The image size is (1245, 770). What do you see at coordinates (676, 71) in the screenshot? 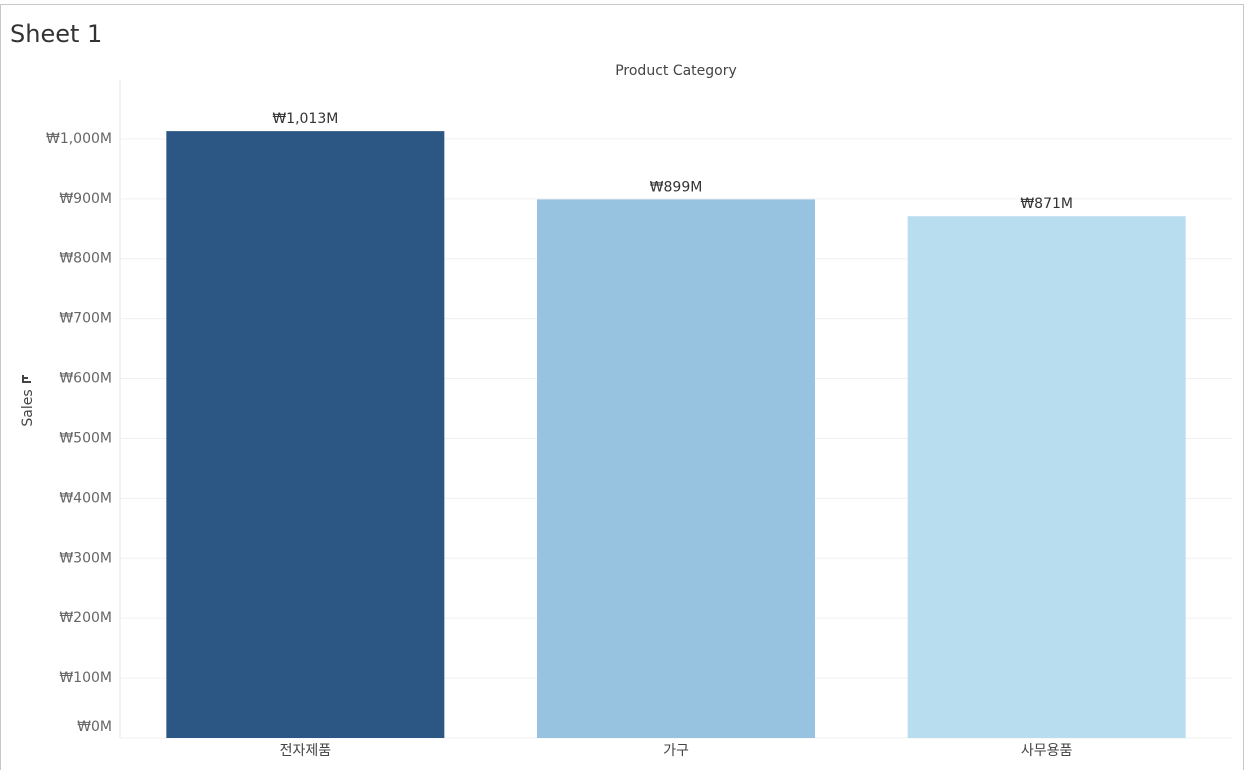
I see `x-axis-title: Product Category` at bounding box center [676, 71].